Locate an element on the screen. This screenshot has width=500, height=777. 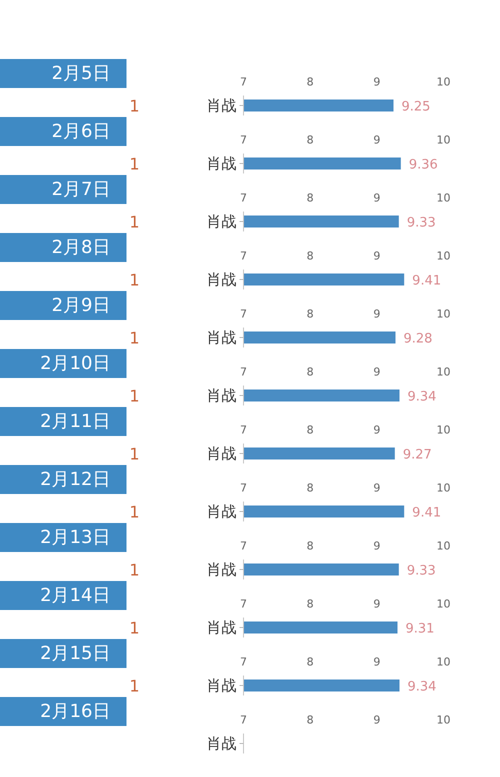
data-label: 9.28 is located at coordinates (418, 339).